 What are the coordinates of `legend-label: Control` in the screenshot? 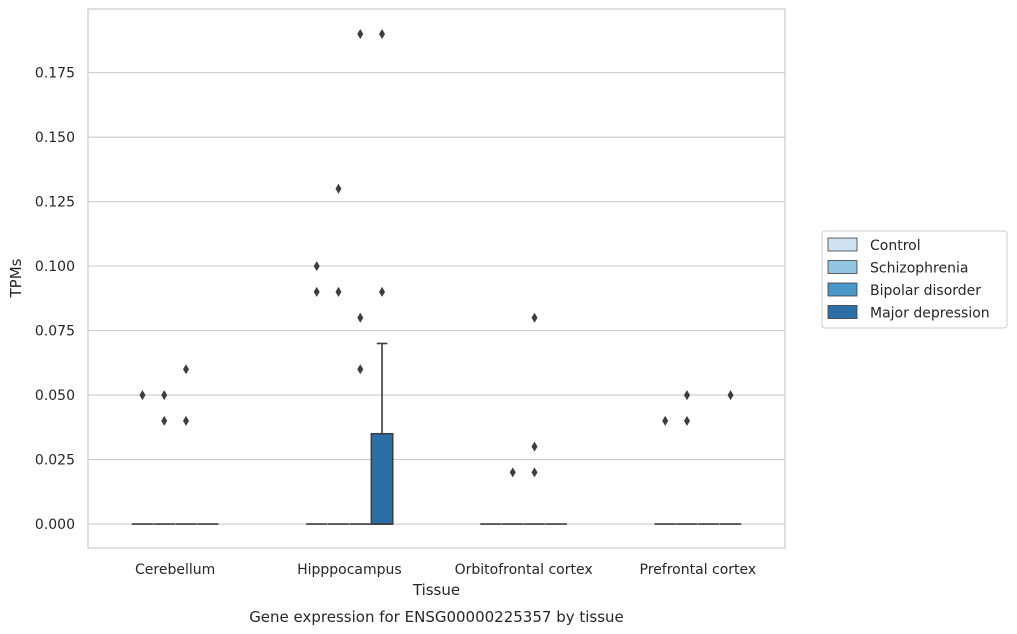 It's located at (895, 246).